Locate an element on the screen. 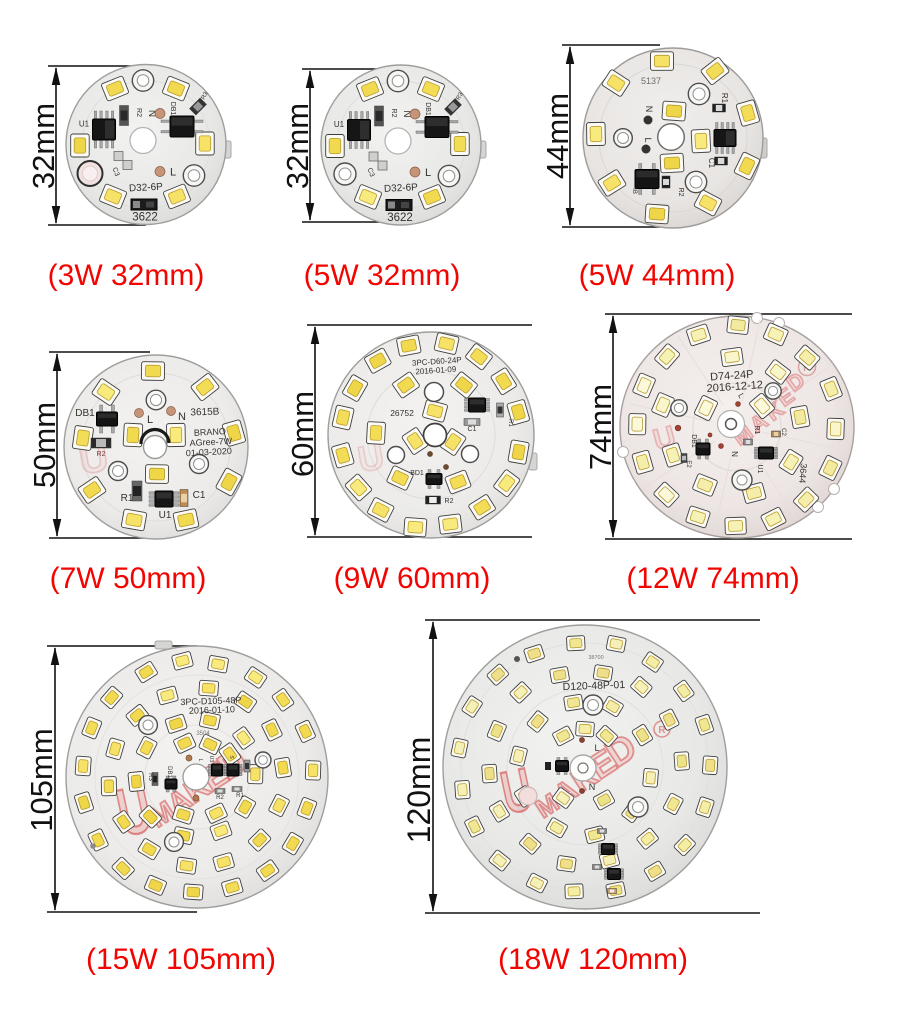 The height and width of the screenshot is (1020, 900). svg-text: 3PC-D105-48P is located at coordinates (210, 701).